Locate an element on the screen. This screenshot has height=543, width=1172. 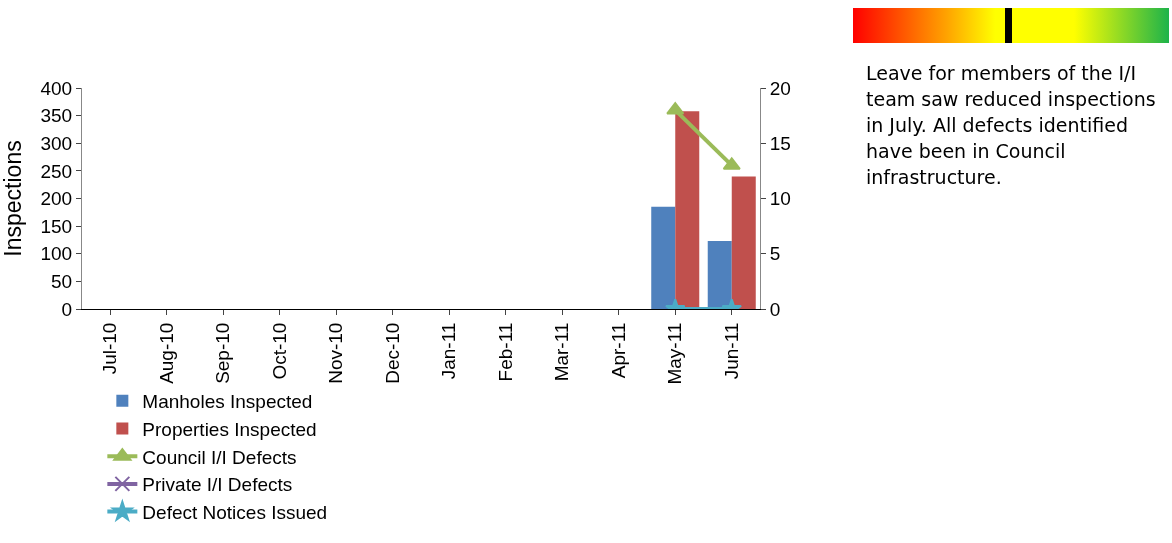
y-tick-label: 300 is located at coordinates (56, 143).